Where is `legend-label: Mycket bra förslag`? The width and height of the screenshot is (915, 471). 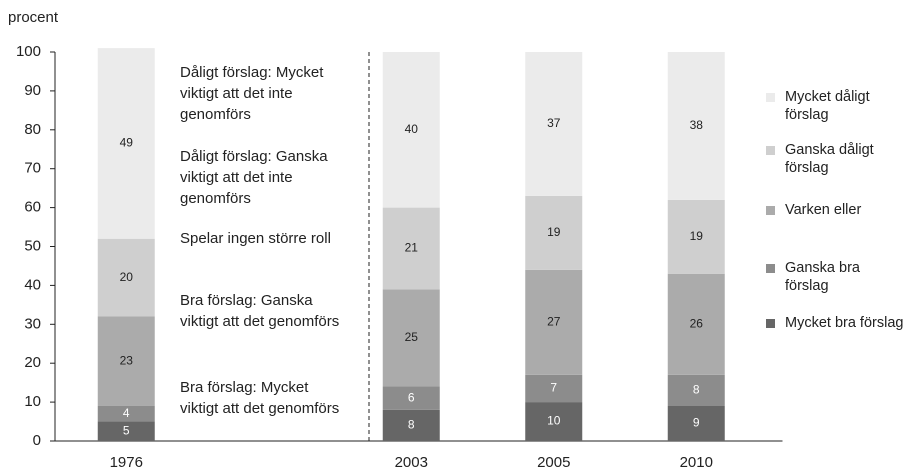
legend-label: Mycket bra förslag is located at coordinates (844, 323).